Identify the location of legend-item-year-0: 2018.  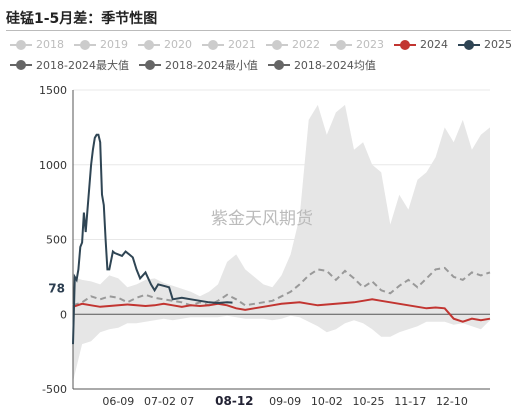
(37, 44).